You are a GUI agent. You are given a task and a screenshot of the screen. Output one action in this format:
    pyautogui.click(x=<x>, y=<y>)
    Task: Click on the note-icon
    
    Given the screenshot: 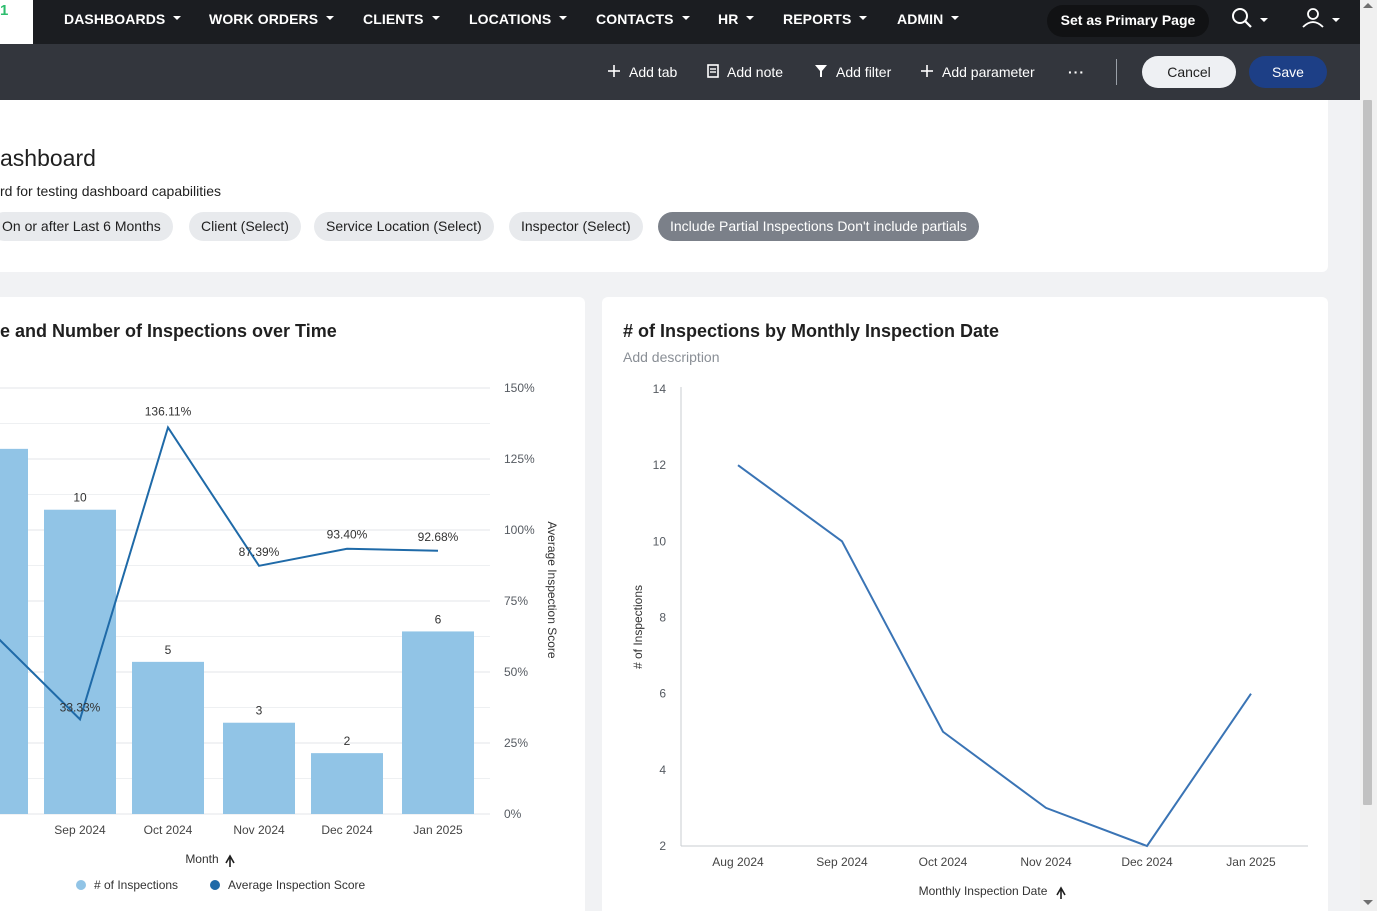 What is the action you would take?
    pyautogui.click(x=713, y=71)
    